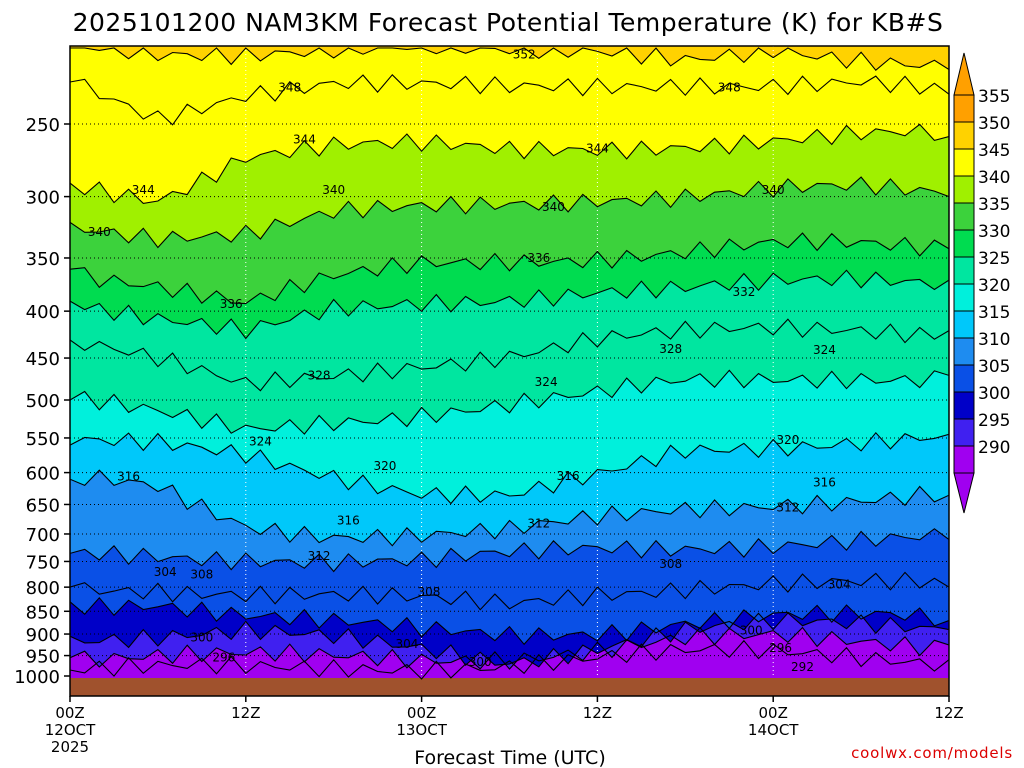  What do you see at coordinates (43, 562) in the screenshot?
I see `y-tick-label: 750` at bounding box center [43, 562].